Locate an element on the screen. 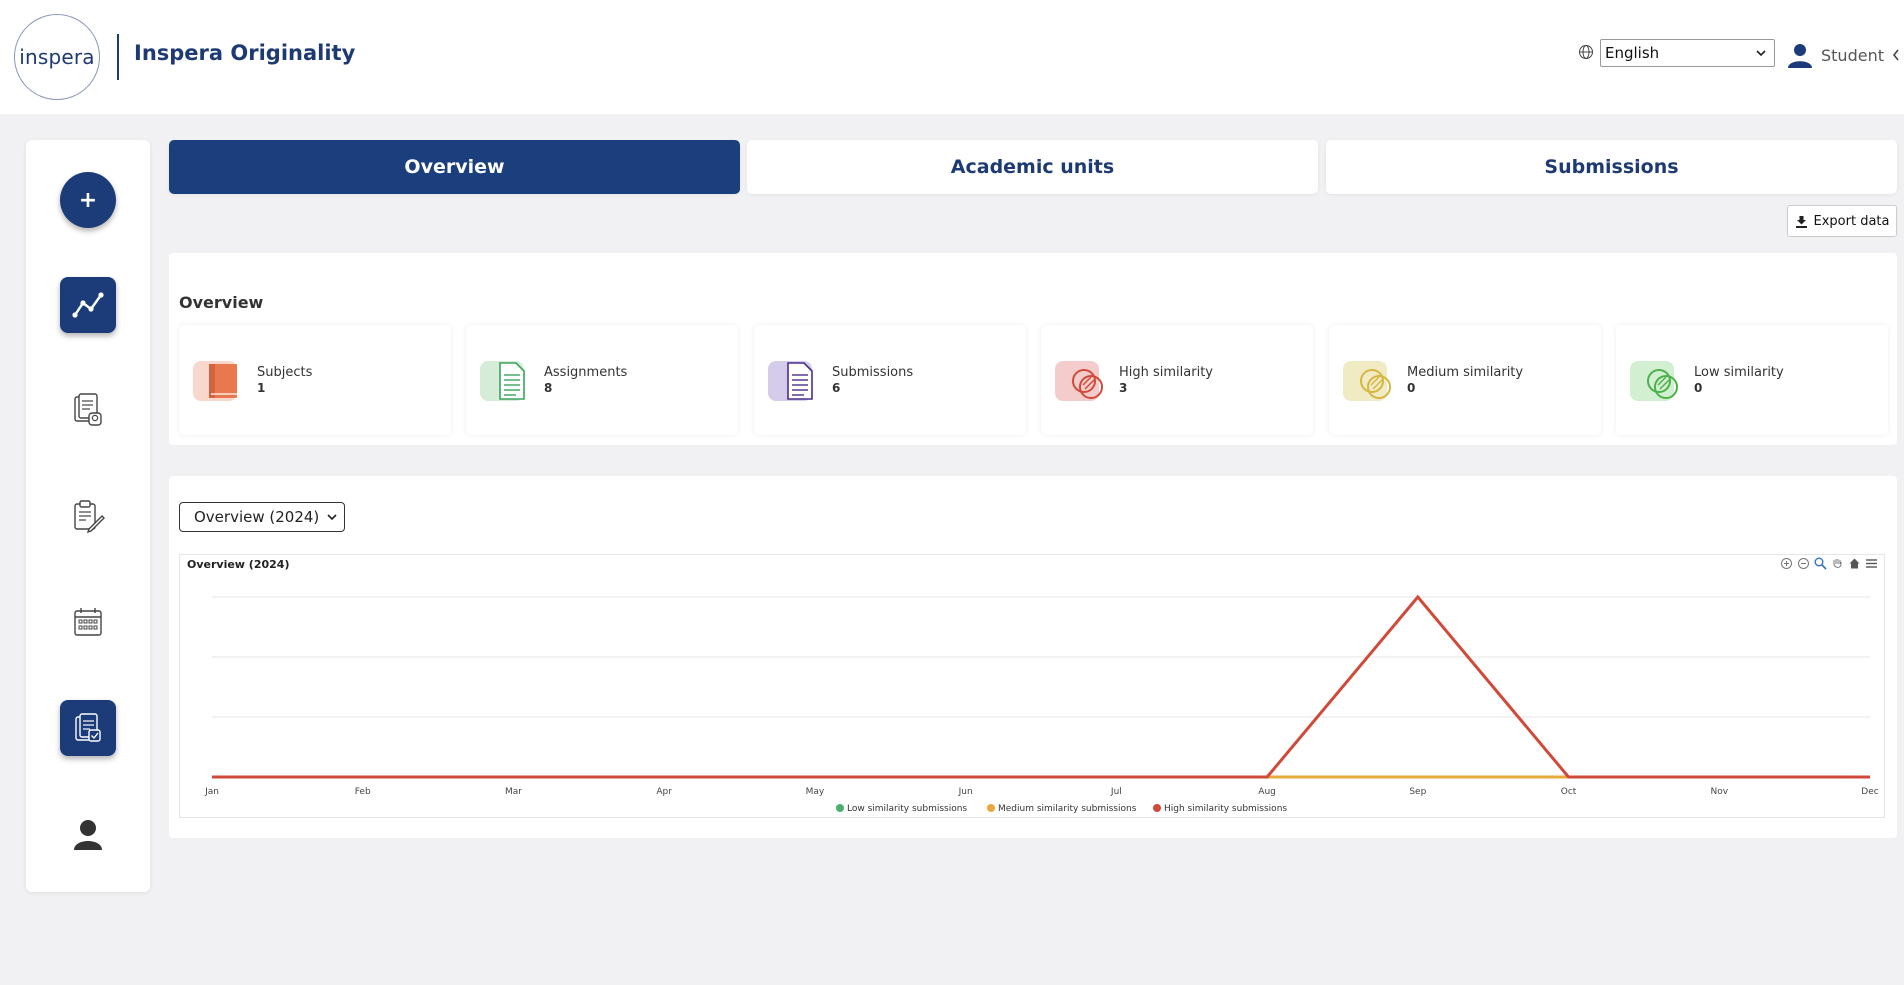 This screenshot has height=985, width=1904. export-data-label: Export data is located at coordinates (1851, 221).